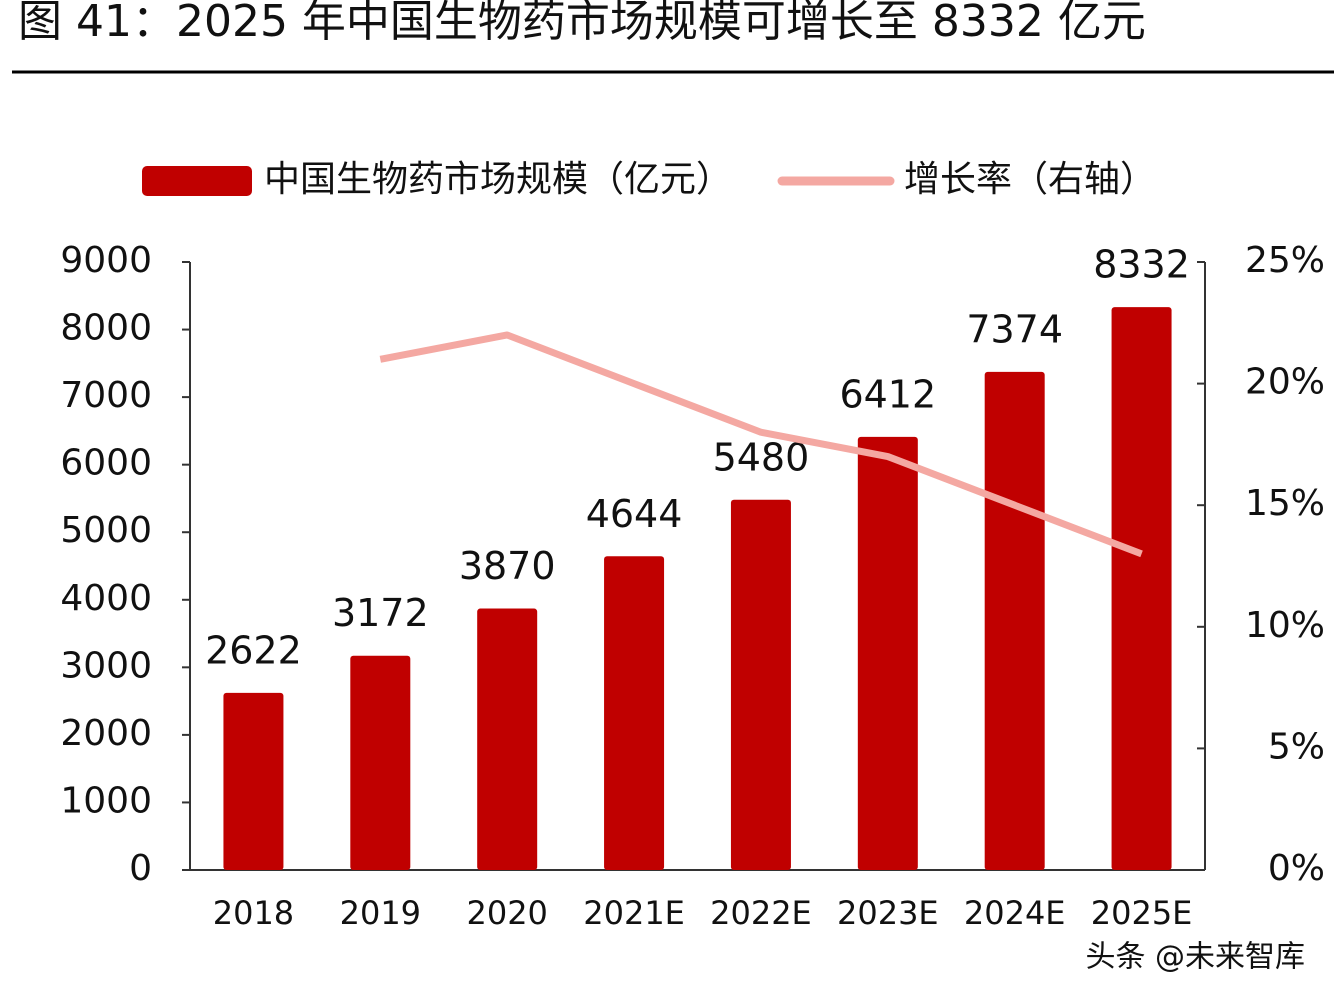 The width and height of the screenshot is (1334, 1002). What do you see at coordinates (498, 179) in the screenshot?
I see `legend-label: 中国生物药市场规模（亿元）` at bounding box center [498, 179].